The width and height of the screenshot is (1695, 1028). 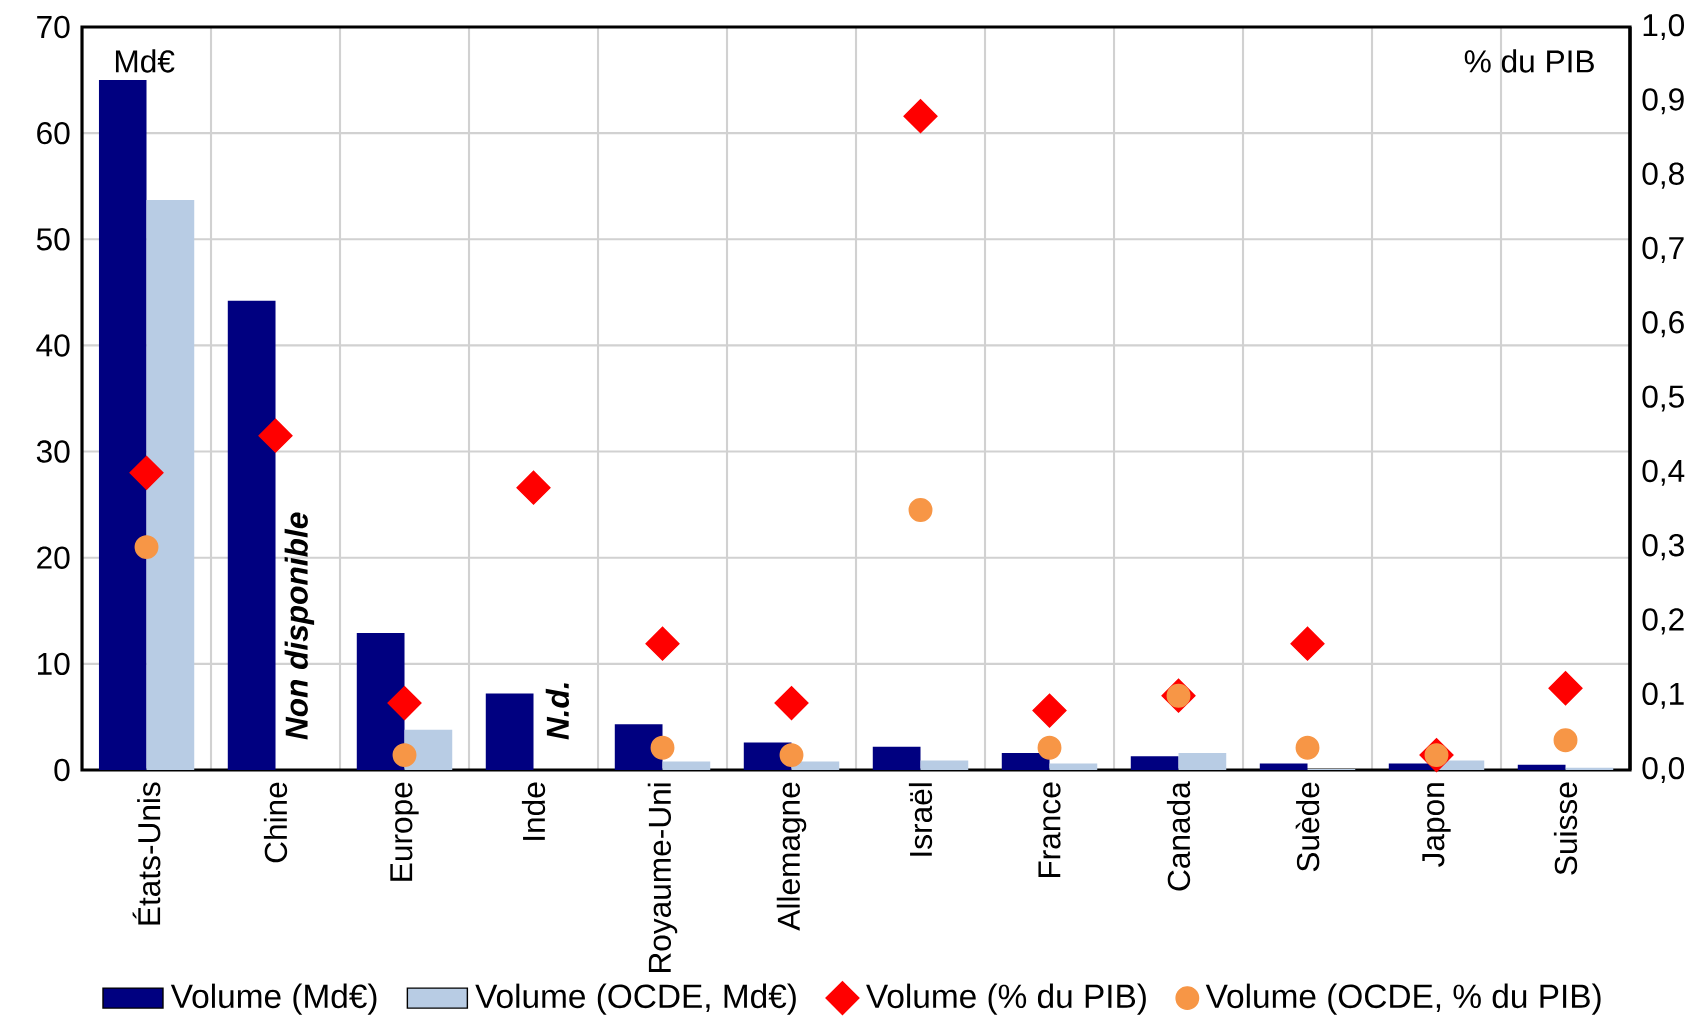 What do you see at coordinates (1663, 324) in the screenshot?
I see `y2-tick-label: 0,6` at bounding box center [1663, 324].